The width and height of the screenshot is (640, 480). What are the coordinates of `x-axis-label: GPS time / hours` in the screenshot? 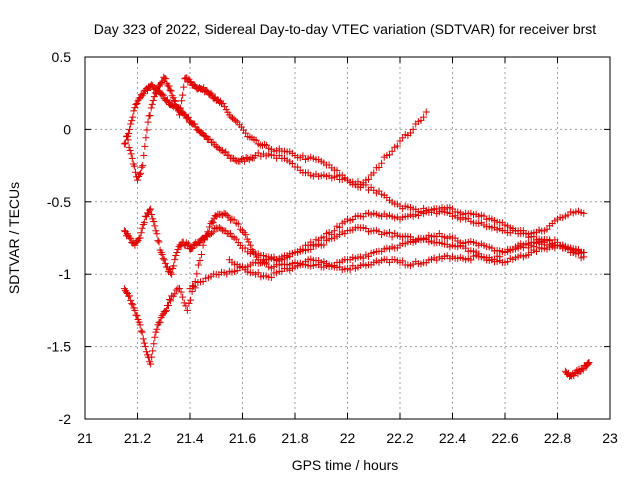 It's located at (345, 465).